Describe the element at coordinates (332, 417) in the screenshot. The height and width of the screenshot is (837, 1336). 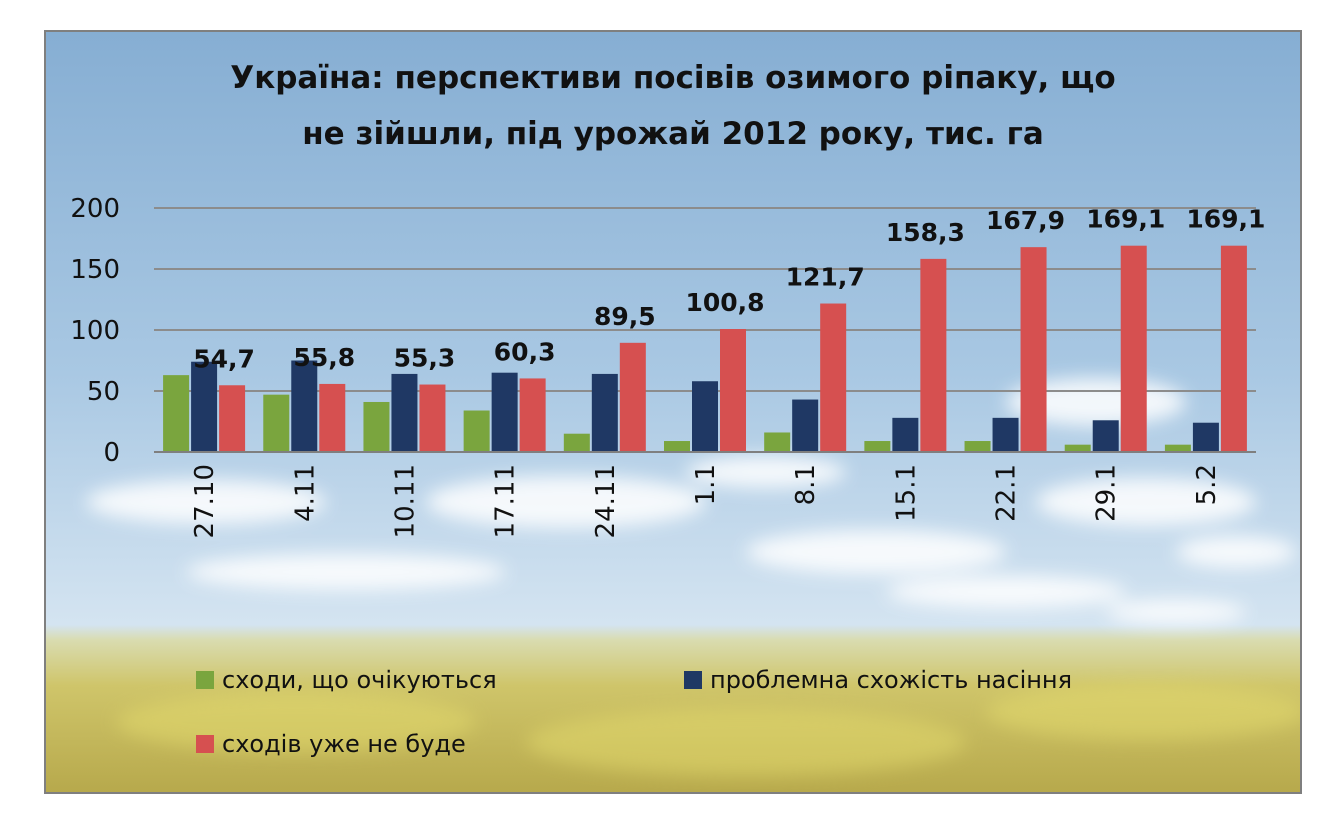
I see `bar-s3-4.11` at that location.